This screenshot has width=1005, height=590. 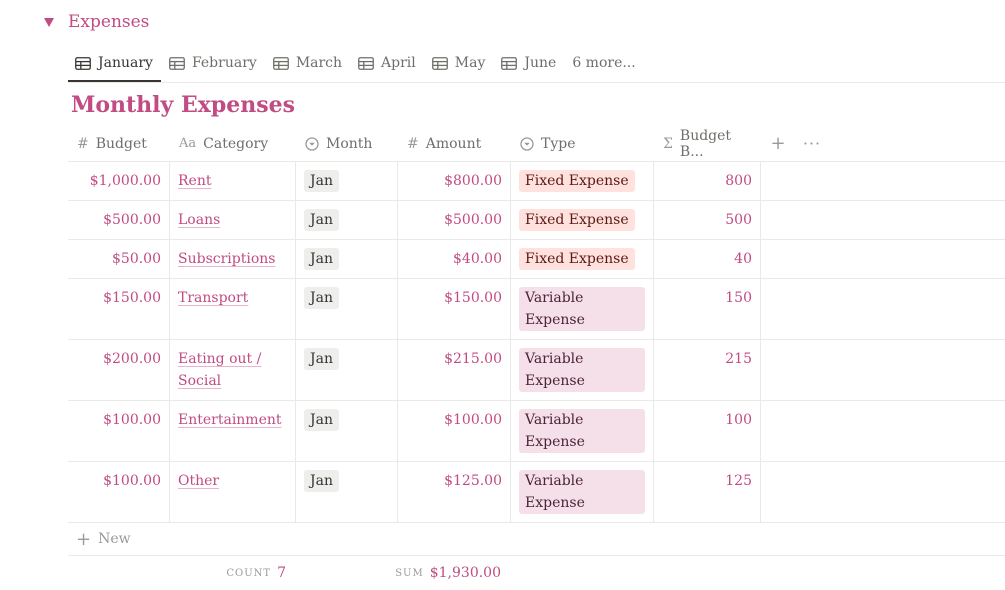 What do you see at coordinates (558, 143) in the screenshot?
I see `column-label: Type` at bounding box center [558, 143].